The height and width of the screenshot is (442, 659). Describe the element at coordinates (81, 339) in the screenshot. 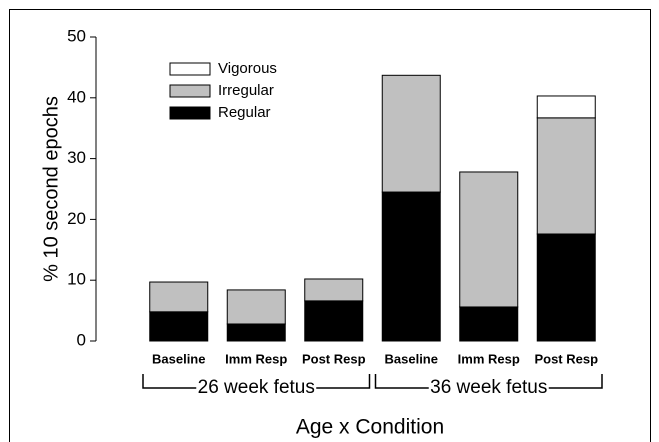

I see `y-tick-label: 0` at that location.